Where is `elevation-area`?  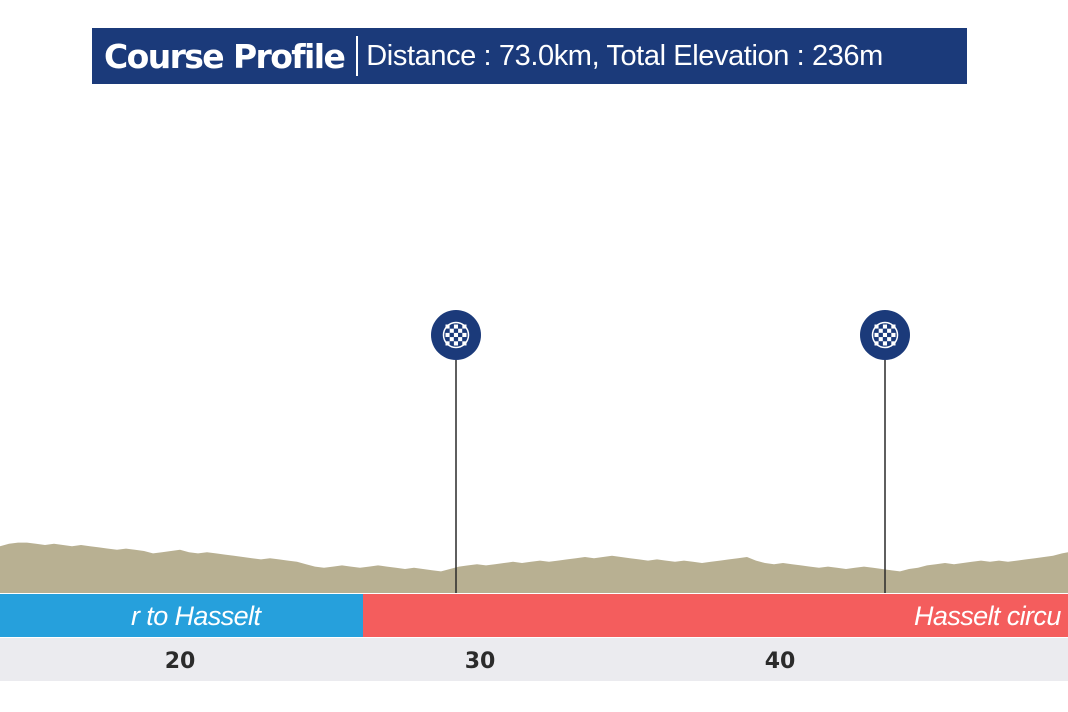 elevation-area is located at coordinates (534, 567).